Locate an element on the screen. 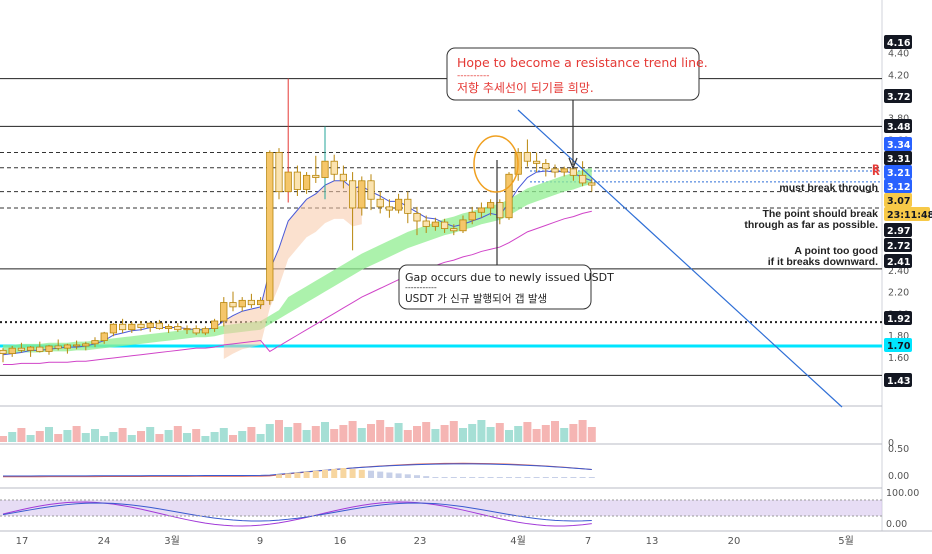  price-badge-label-1: 3.72 is located at coordinates (898, 97).